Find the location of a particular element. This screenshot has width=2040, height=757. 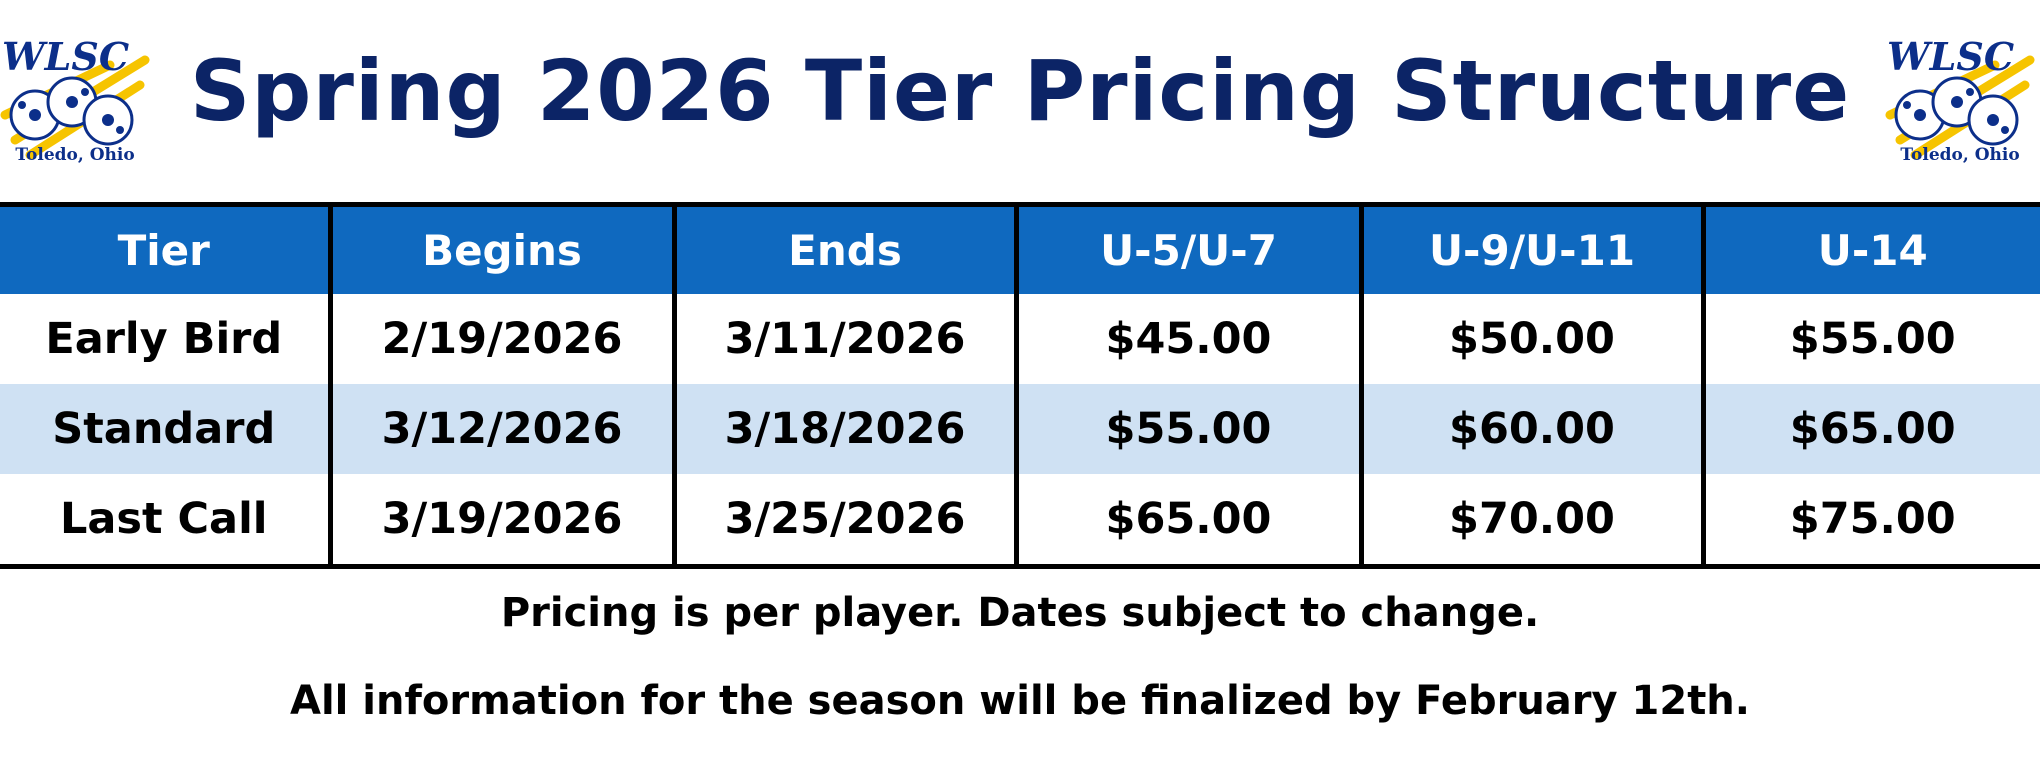

table-cell: Last Call is located at coordinates (163, 519).